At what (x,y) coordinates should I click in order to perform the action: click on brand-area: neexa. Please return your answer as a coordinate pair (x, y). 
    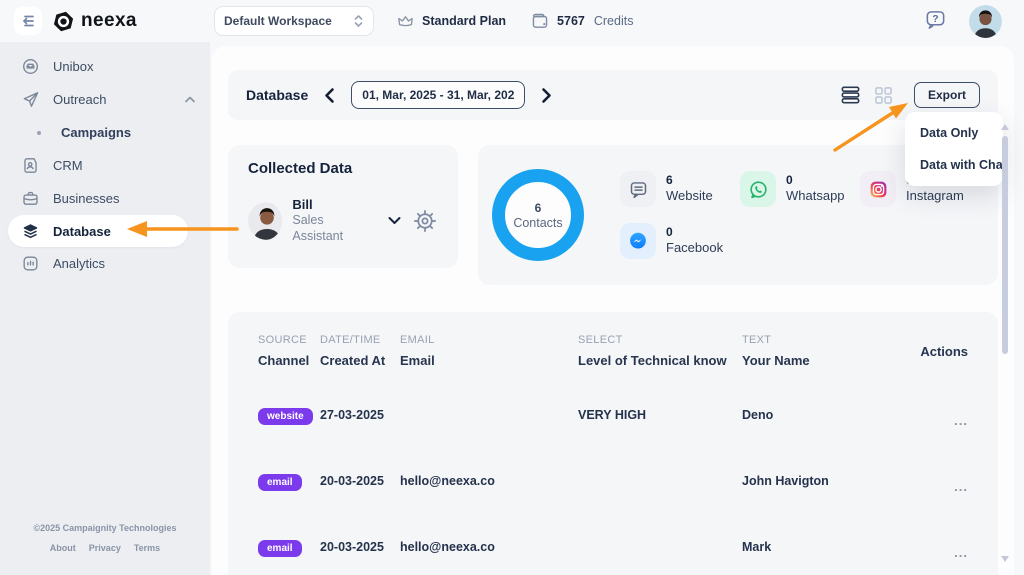
    Looking at the image, I should click on (105, 21).